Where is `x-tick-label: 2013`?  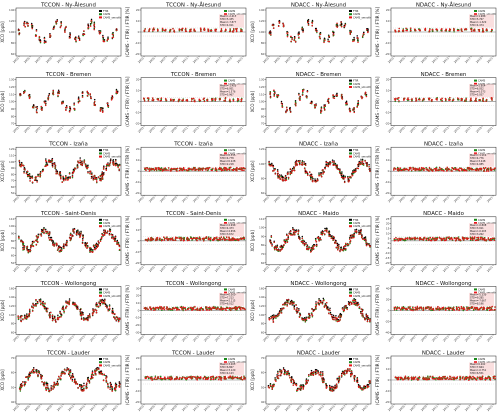 x-tick-label: 2013 is located at coordinates (321, 199).